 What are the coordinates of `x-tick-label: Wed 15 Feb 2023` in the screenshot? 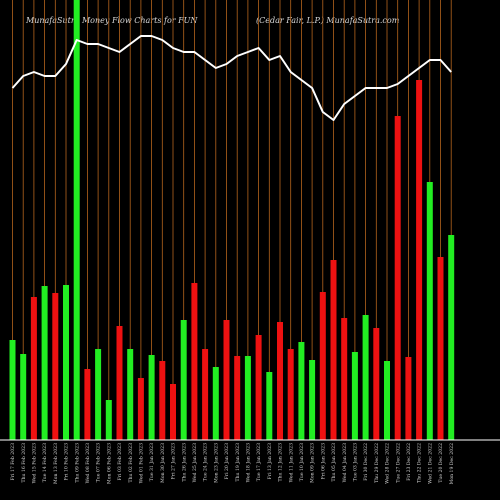 It's located at (35, 463).